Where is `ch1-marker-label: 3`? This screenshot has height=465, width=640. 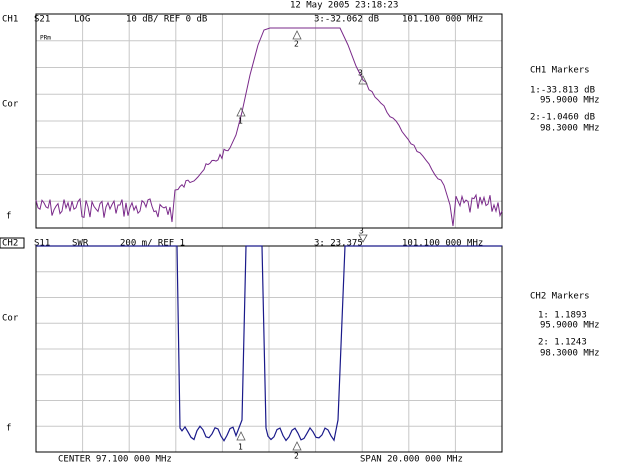 ch1-marker-label: 3 is located at coordinates (360, 73).